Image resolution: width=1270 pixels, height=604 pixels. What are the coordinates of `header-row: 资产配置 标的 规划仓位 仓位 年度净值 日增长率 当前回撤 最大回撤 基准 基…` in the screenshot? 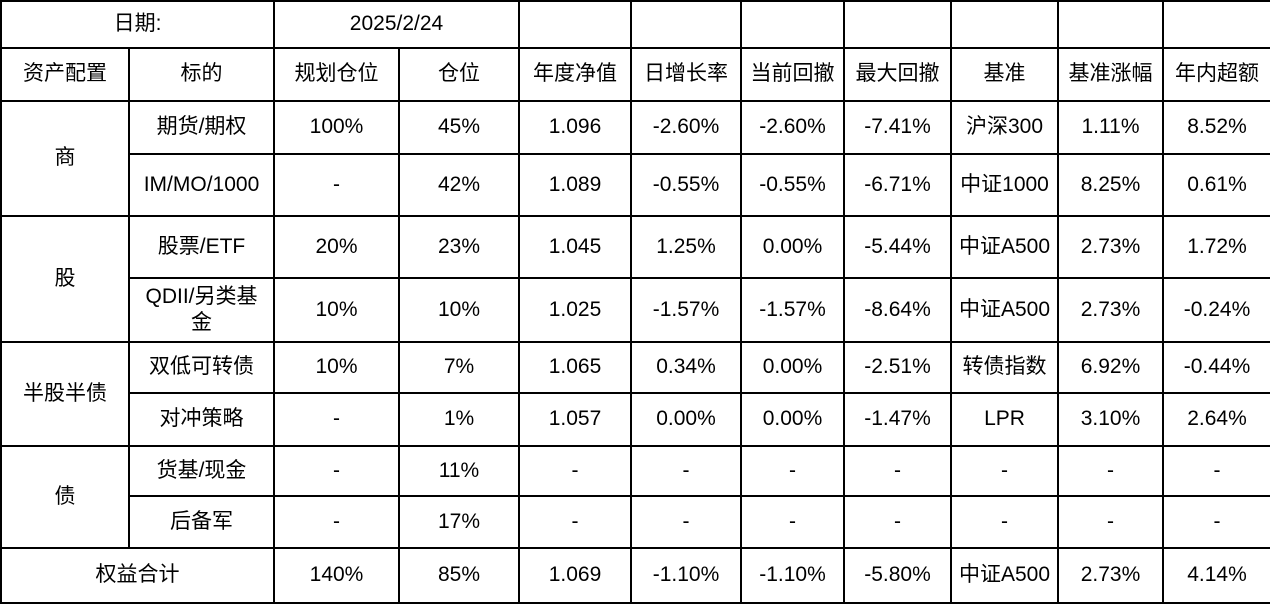 It's located at (635, 74).